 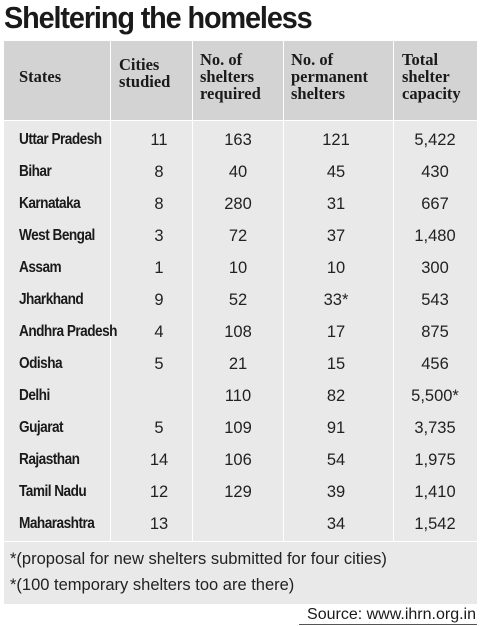 What do you see at coordinates (336, 364) in the screenshot?
I see `cell-permanent: 15` at bounding box center [336, 364].